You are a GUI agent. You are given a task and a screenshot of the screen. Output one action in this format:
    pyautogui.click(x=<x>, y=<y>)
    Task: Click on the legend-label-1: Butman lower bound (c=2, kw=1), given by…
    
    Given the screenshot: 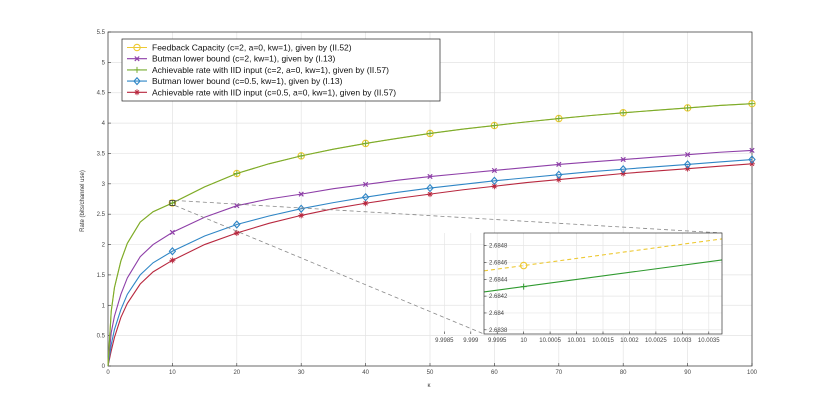 What is the action you would take?
    pyautogui.click(x=243, y=59)
    